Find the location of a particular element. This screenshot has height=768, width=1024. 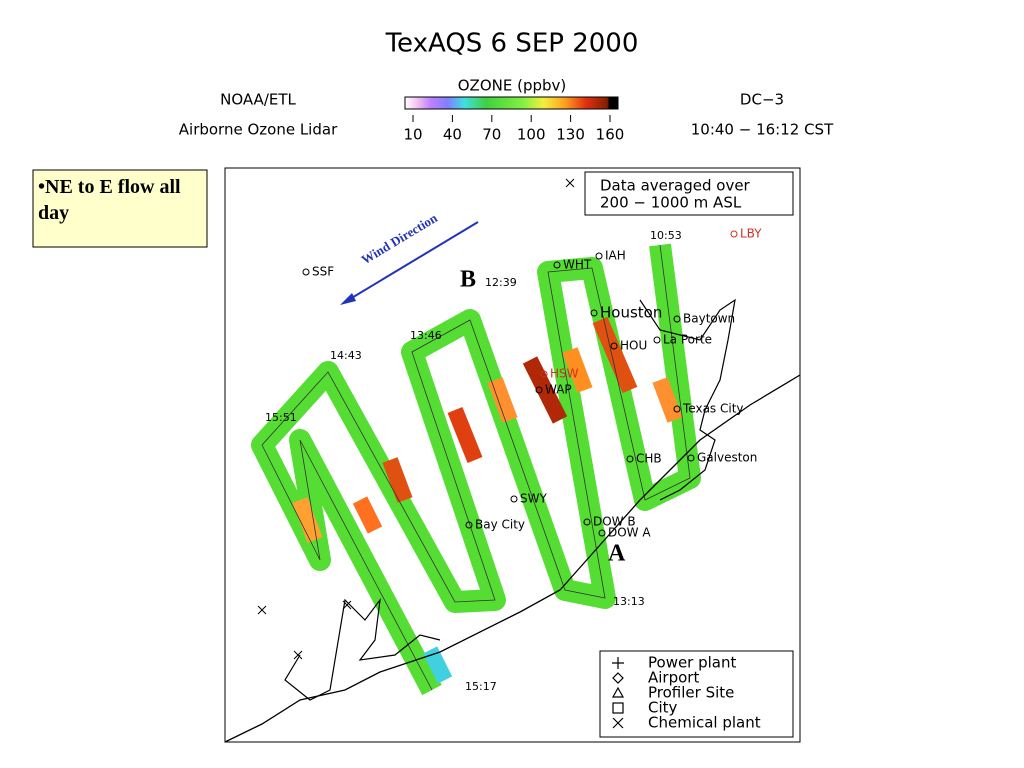

wind-arrow is located at coordinates (411, 262).